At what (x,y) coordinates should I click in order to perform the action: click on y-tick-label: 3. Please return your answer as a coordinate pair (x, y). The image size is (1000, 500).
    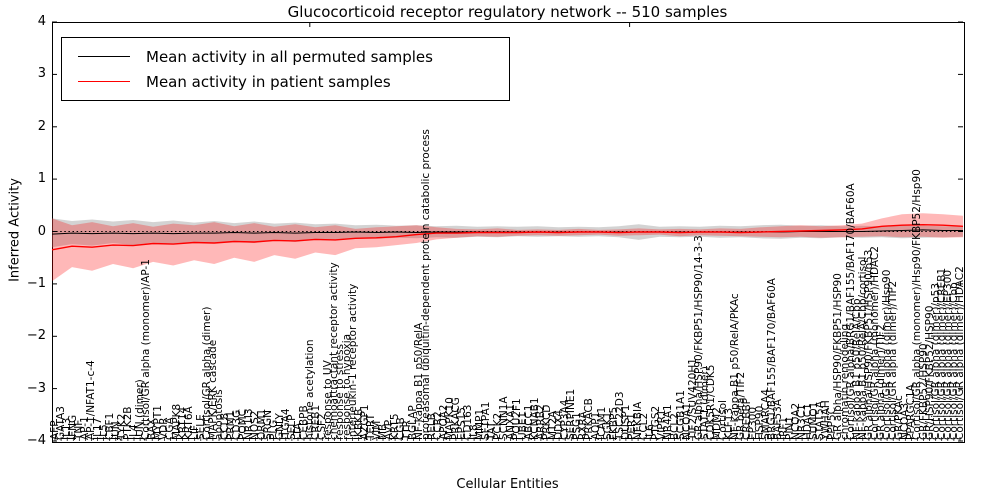
    Looking at the image, I should click on (41, 74).